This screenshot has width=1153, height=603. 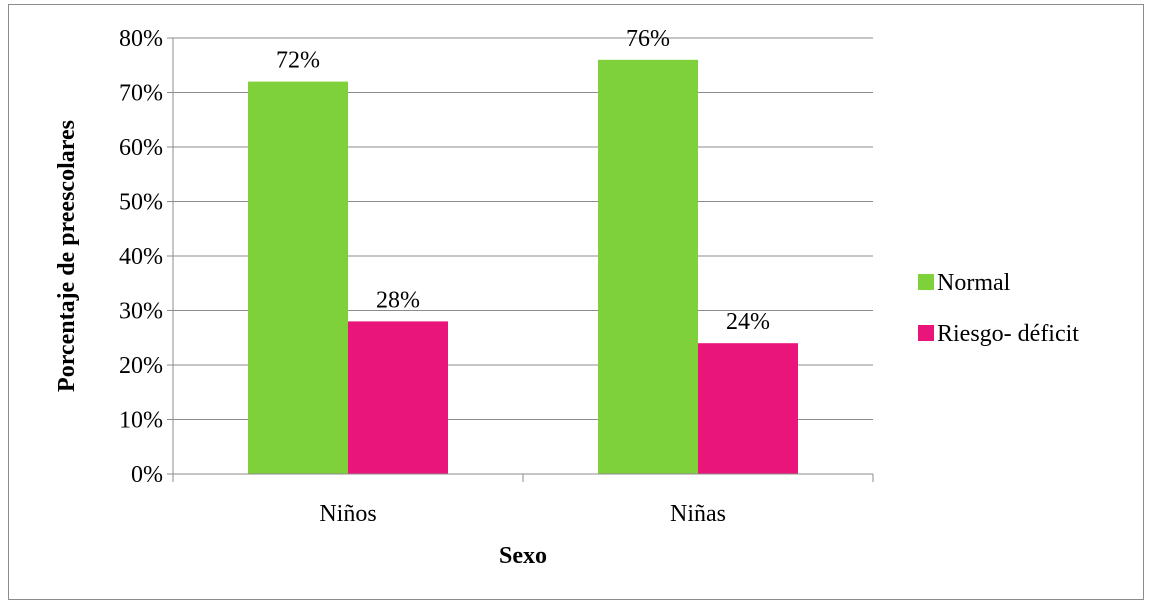 I want to click on y-axis-label: Porcentaje de preescolares, so click(x=67, y=256).